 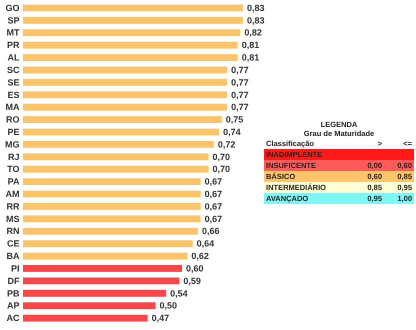 What do you see at coordinates (13, 119) in the screenshot?
I see `y-tick-label: RO` at bounding box center [13, 119].